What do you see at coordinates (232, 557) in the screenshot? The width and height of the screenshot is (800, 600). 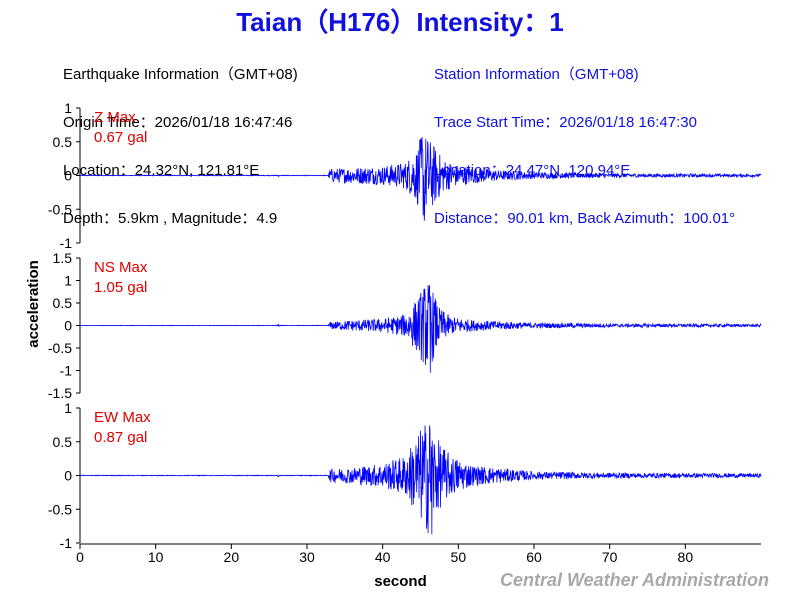 I see `x-tick-label: 20` at bounding box center [232, 557].